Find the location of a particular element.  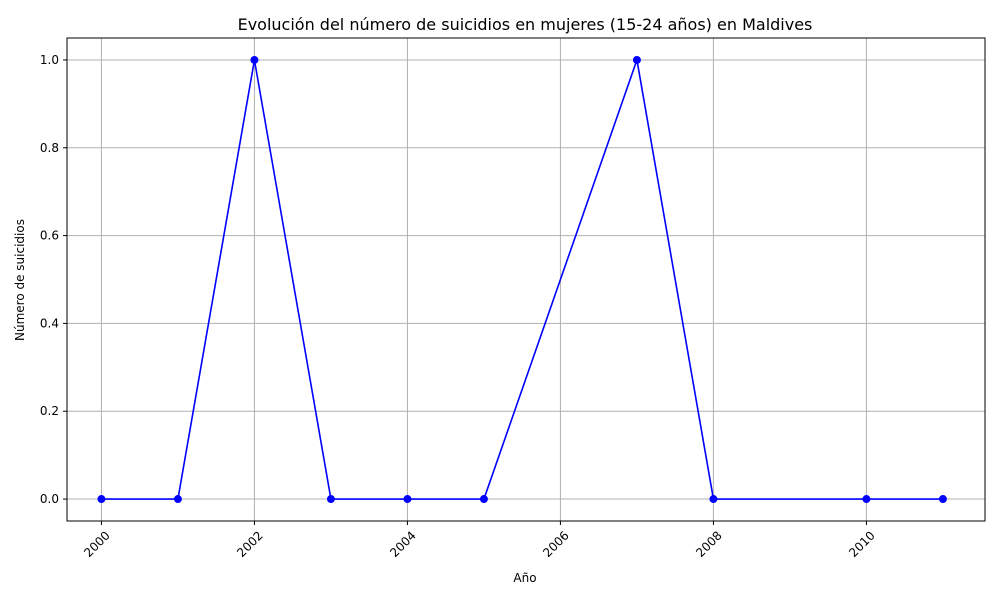

x-tick-label: 2002 is located at coordinates (249, 543).